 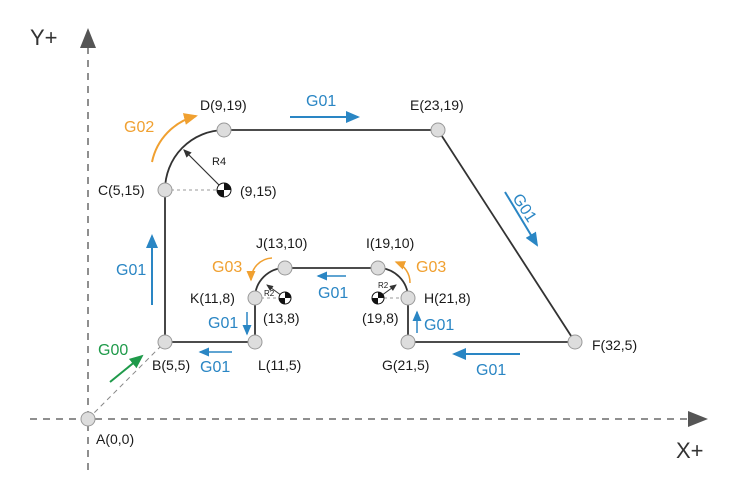 I want to click on point-i, so click(x=378, y=268).